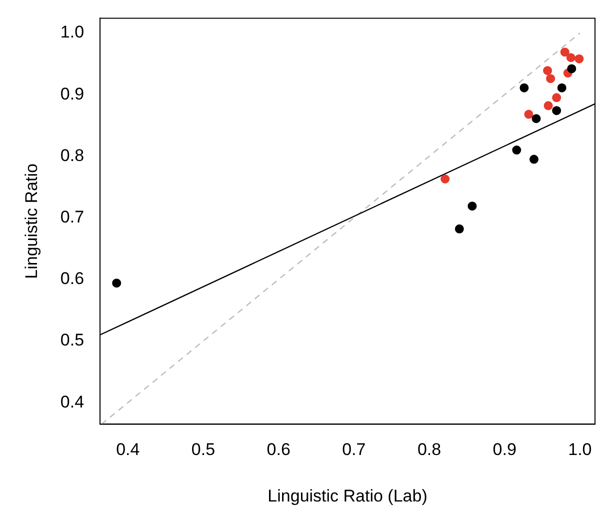 The width and height of the screenshot is (600, 521). Describe the element at coordinates (72, 402) in the screenshot. I see `y-tick-label: 0.4` at that location.